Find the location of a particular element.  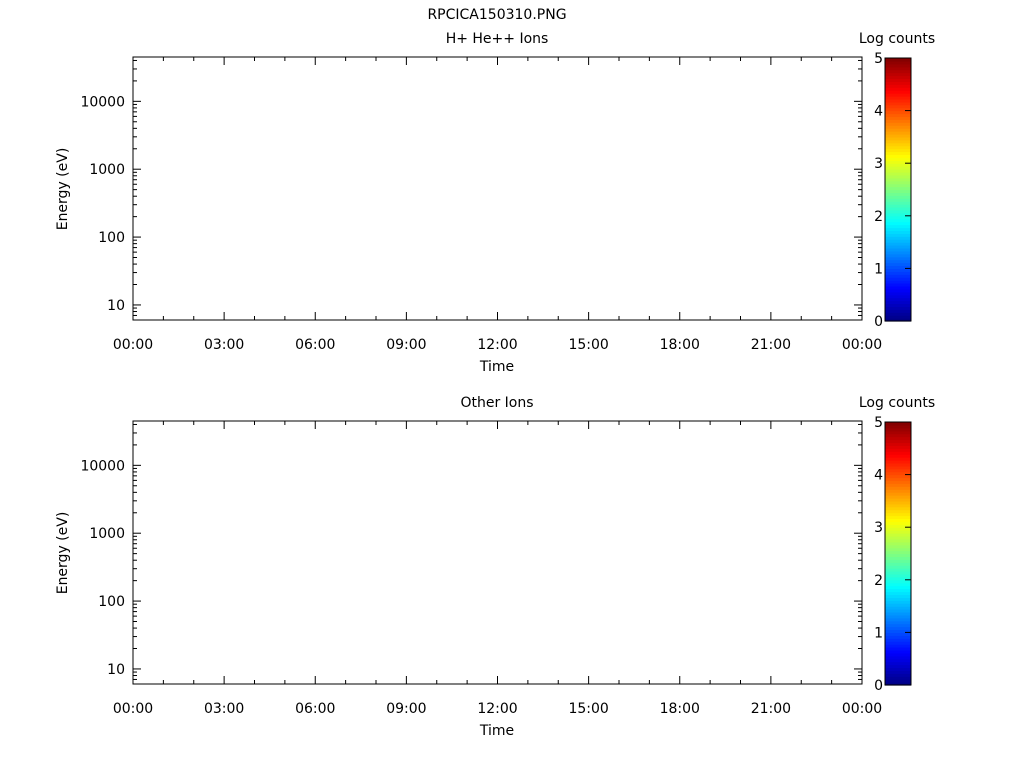

panel1-title: H+ He++ Ions is located at coordinates (497, 39).